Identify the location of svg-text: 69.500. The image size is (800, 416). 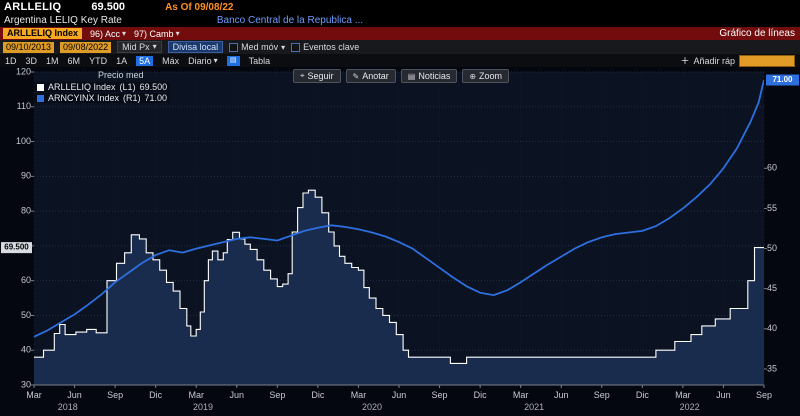
(16, 247).